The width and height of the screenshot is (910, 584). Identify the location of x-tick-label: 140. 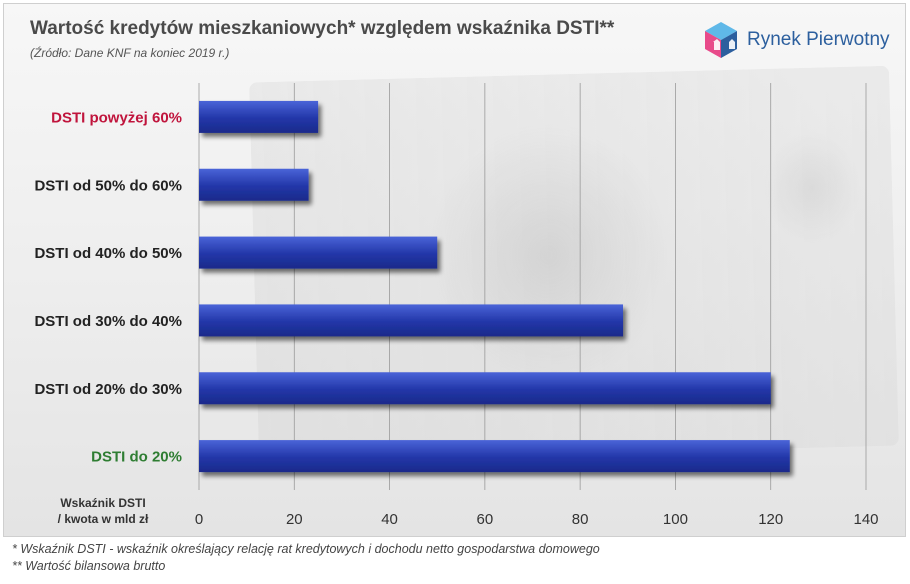
(865, 519).